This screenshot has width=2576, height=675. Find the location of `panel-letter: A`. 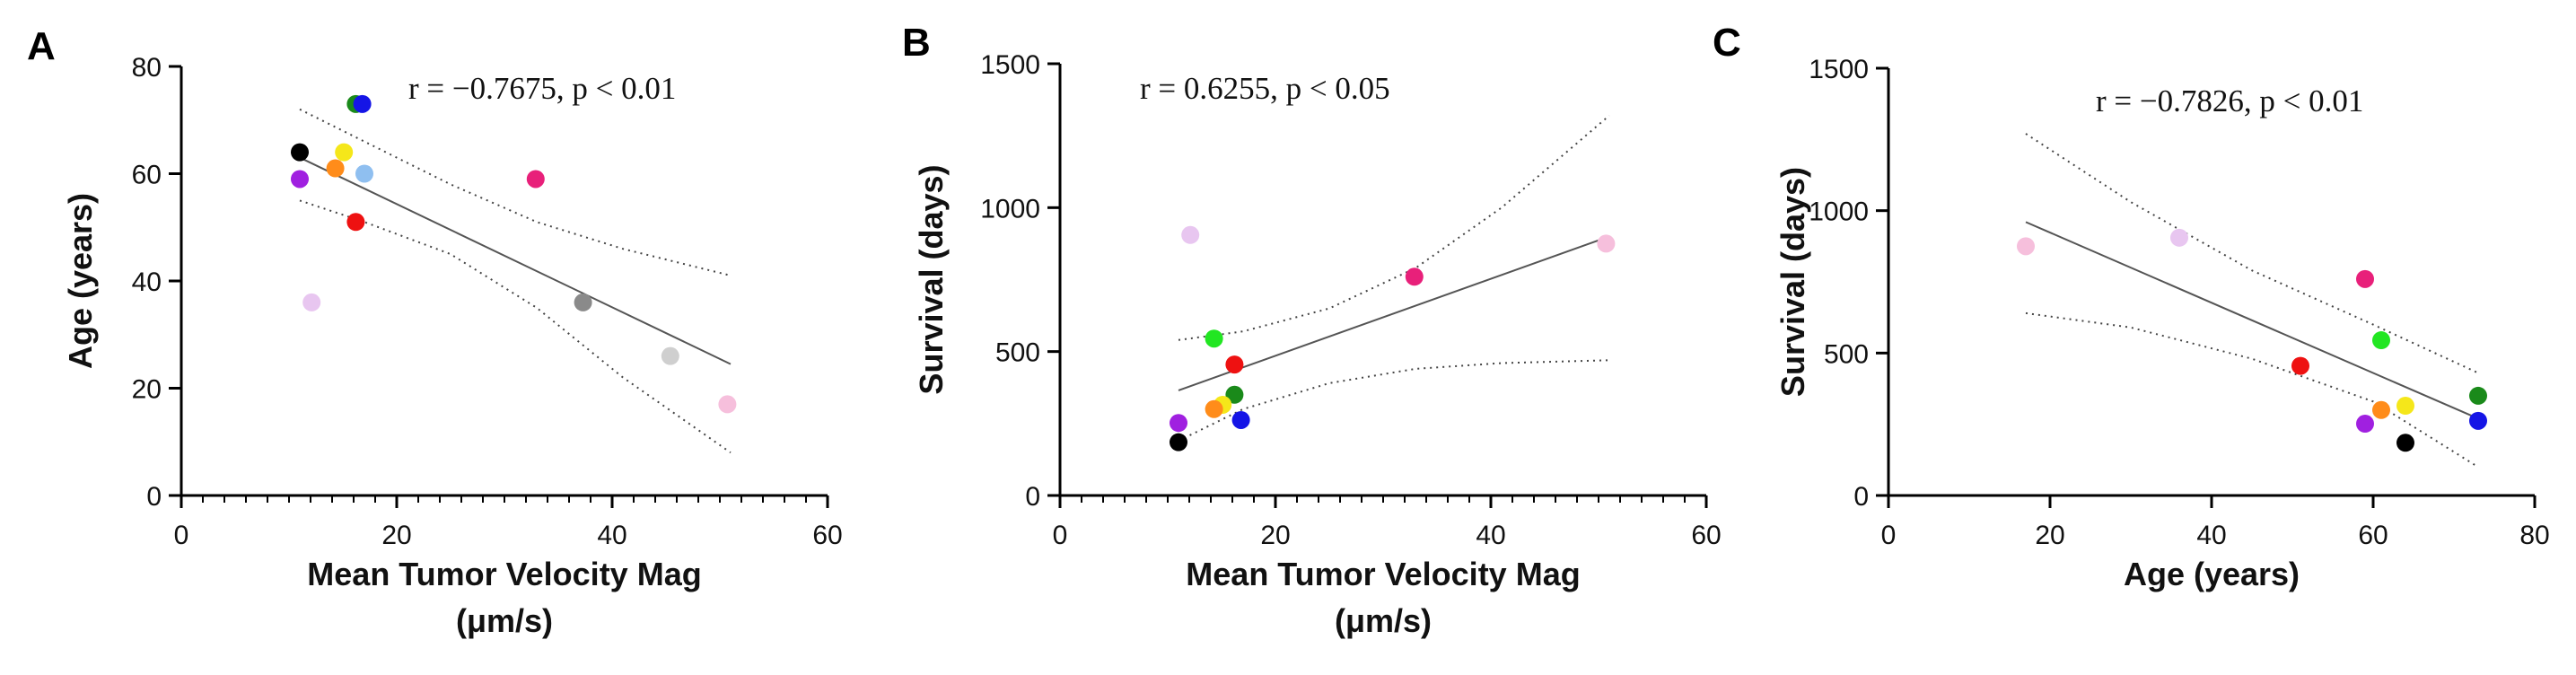

panel-letter: A is located at coordinates (41, 46).